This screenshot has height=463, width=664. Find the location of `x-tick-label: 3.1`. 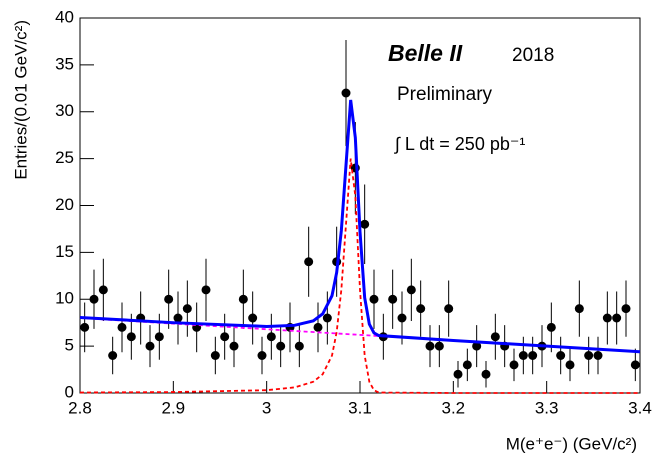

x-tick-label: 3.1 is located at coordinates (360, 407).